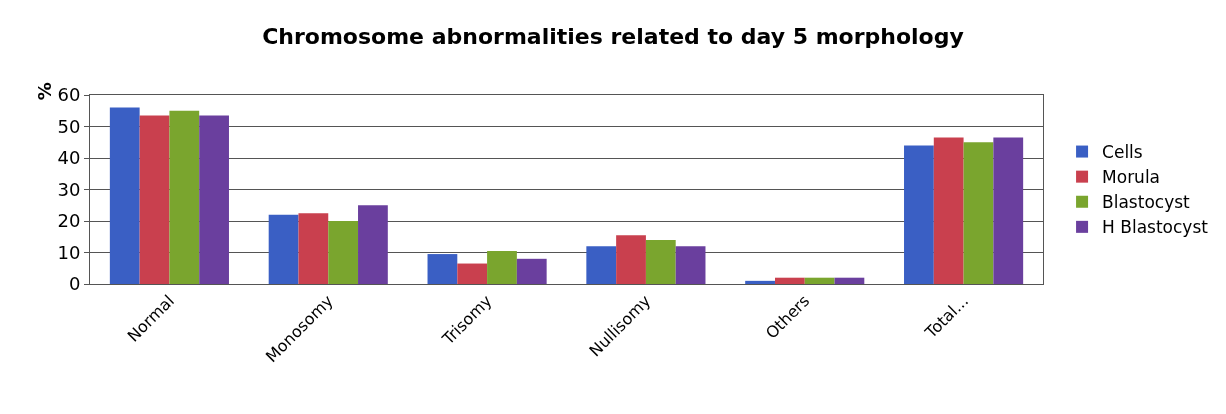 This screenshot has height=414, width=1226. What do you see at coordinates (69, 126) in the screenshot?
I see `y-tick-label: 50` at bounding box center [69, 126].